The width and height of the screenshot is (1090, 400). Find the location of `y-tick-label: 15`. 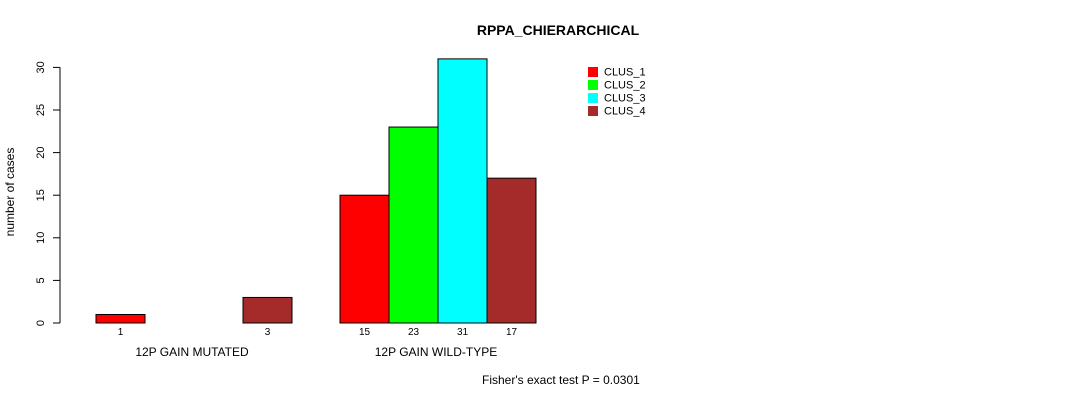

y-tick-label: 15 is located at coordinates (41, 195).